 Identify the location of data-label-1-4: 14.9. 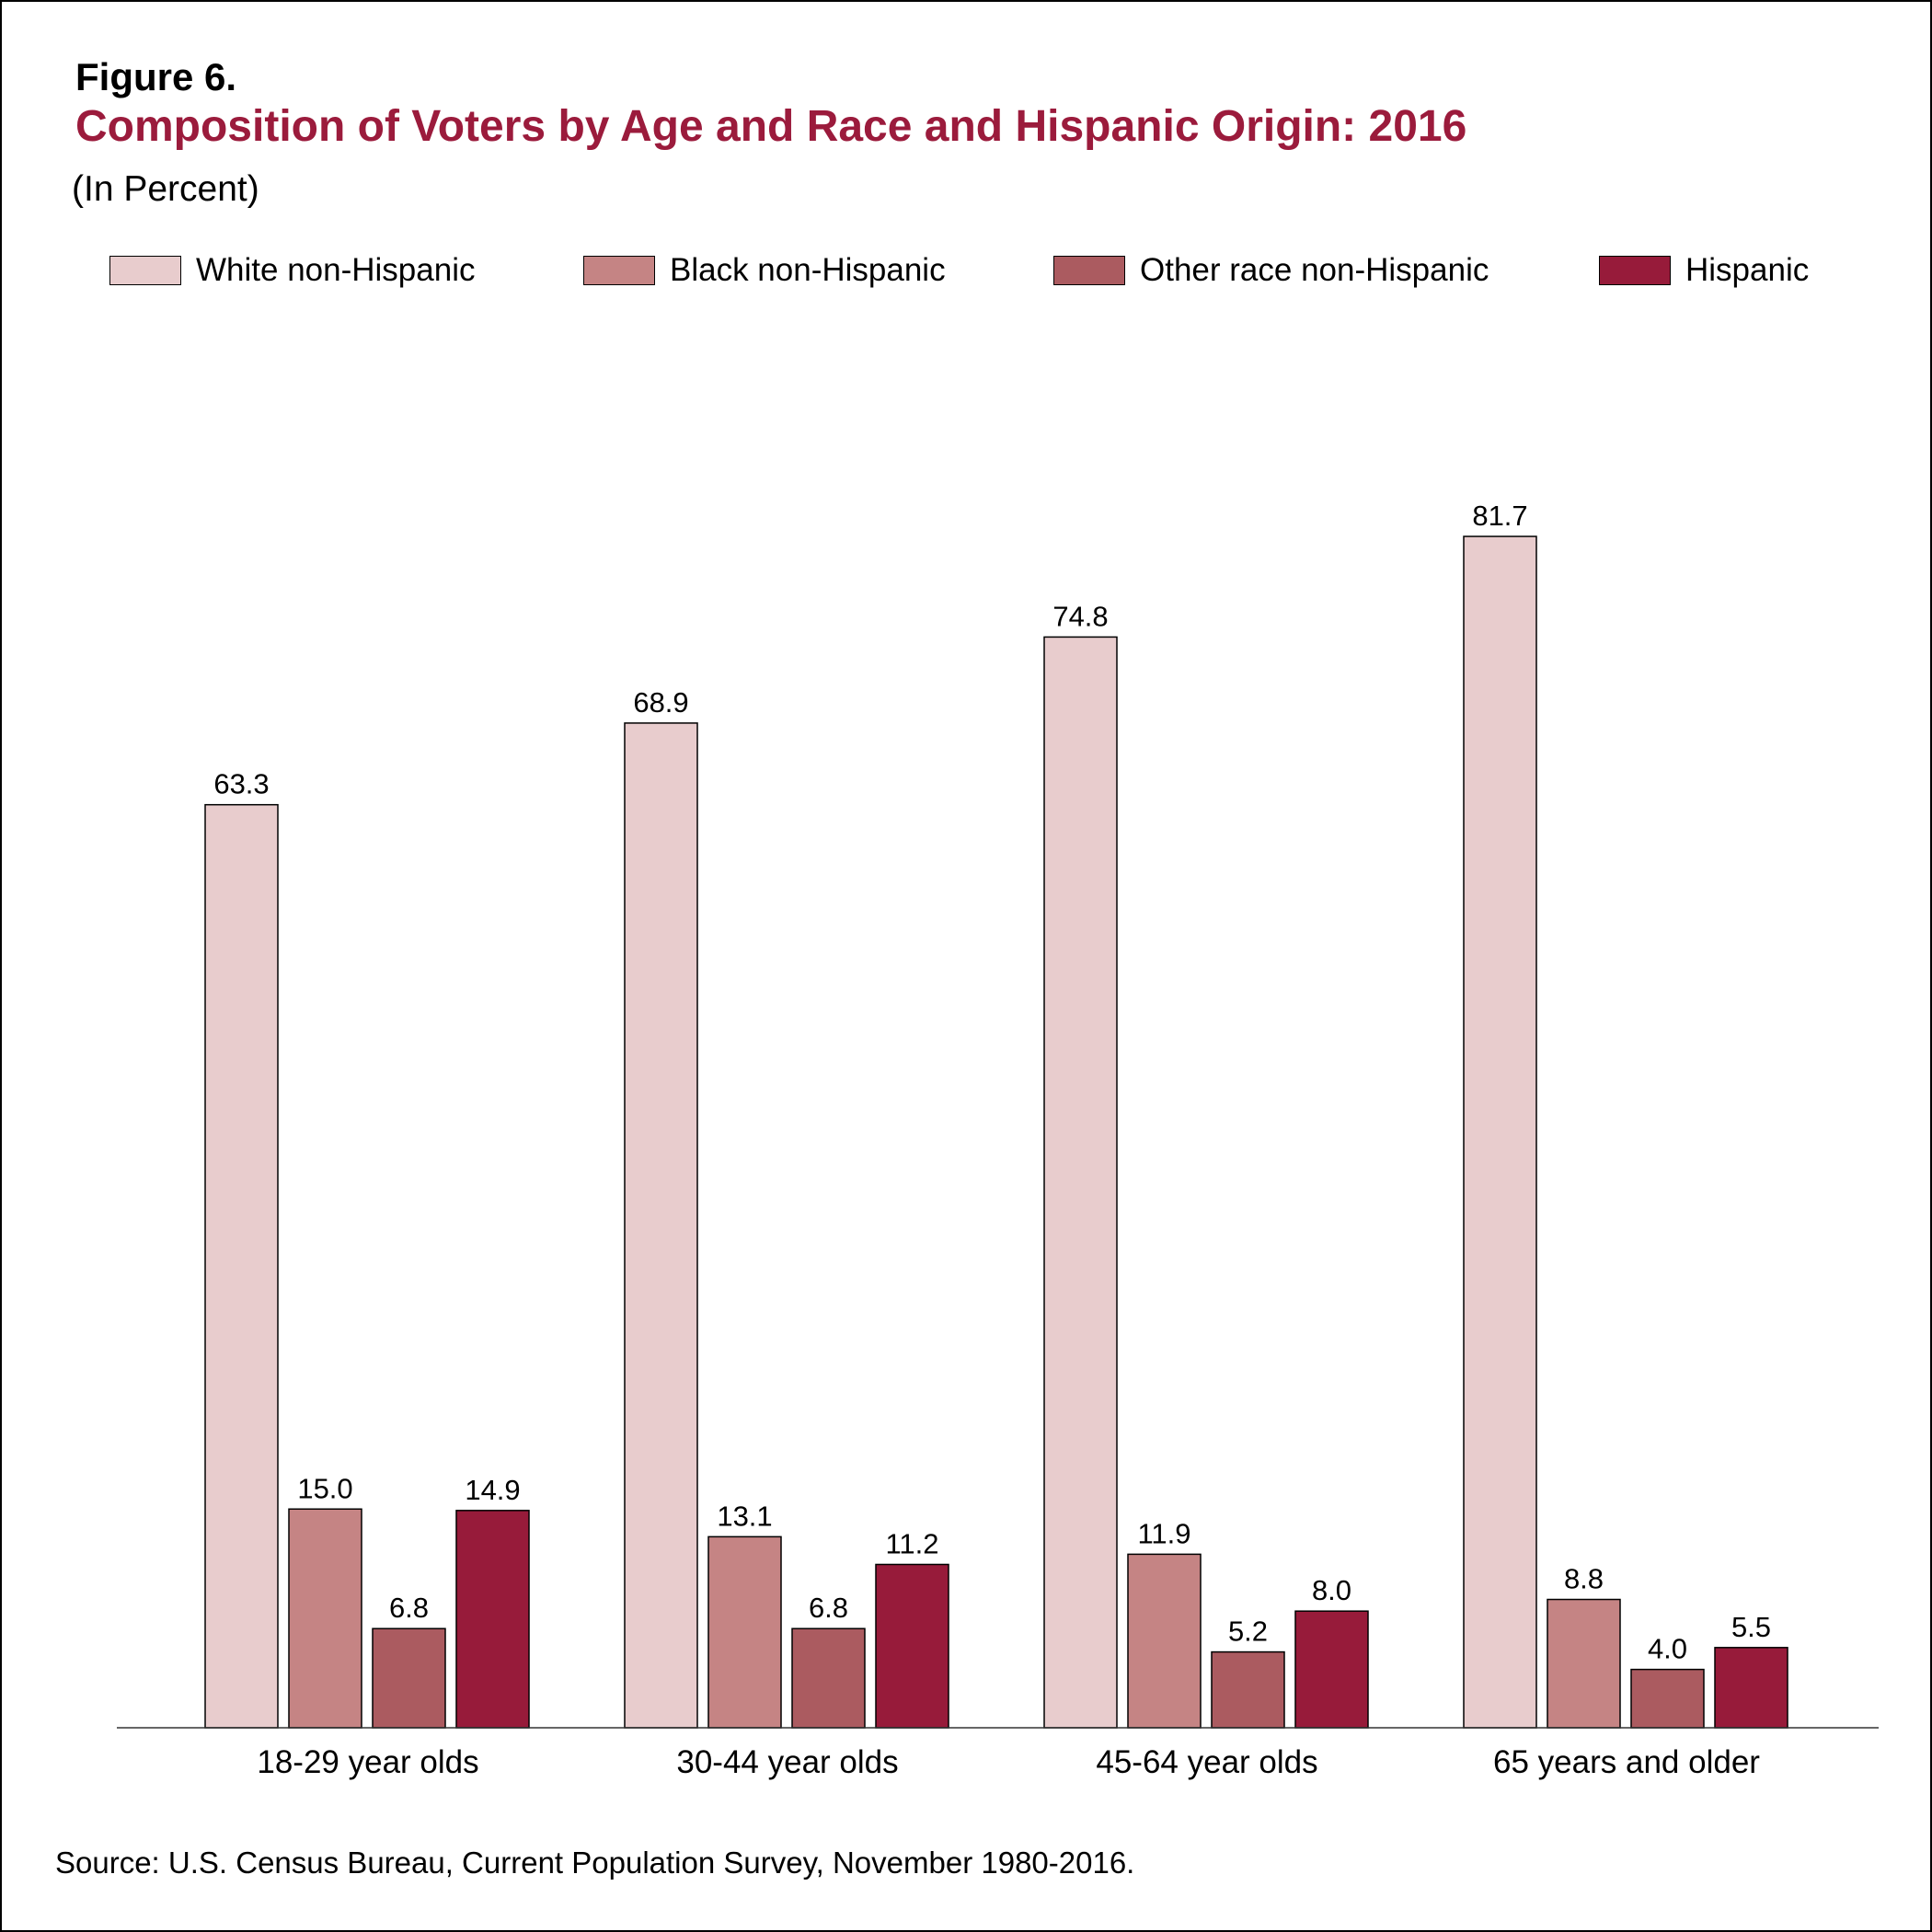
(493, 1490).